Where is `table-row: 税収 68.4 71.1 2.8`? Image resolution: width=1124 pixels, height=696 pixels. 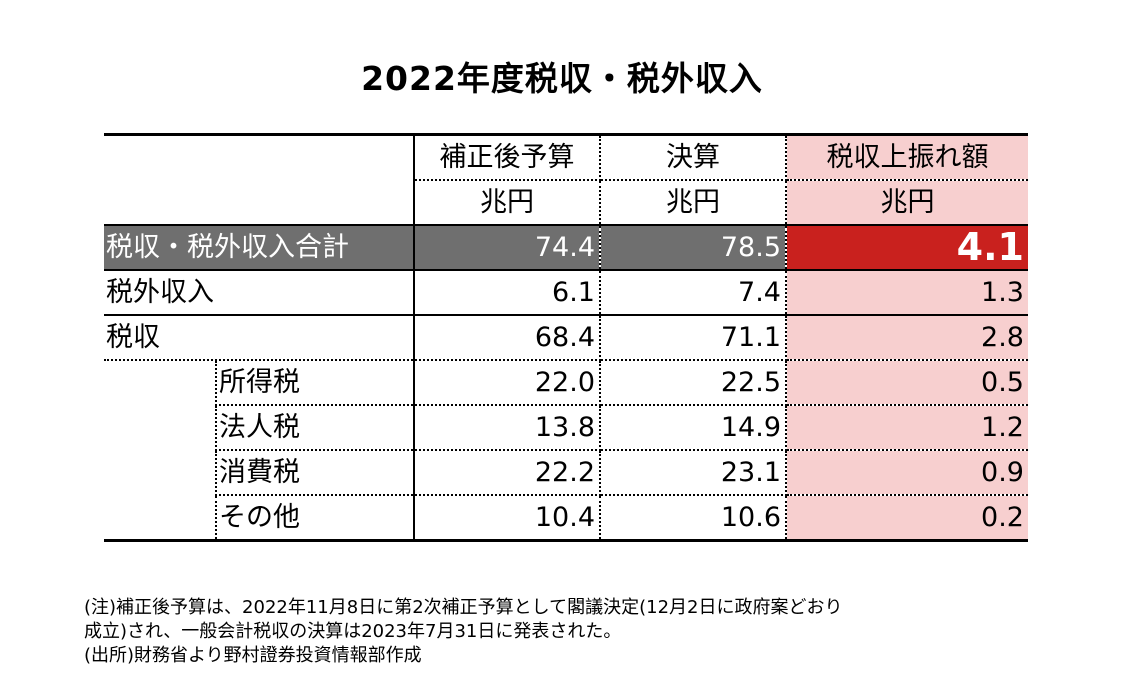 table-row: 税収 68.4 71.1 2.8 is located at coordinates (566, 338).